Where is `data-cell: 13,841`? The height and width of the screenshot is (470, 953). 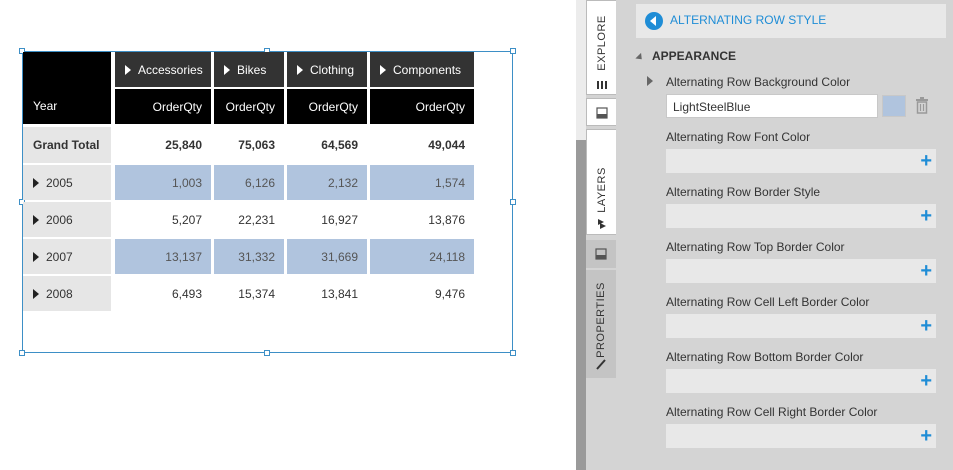 data-cell: 13,841 is located at coordinates (339, 293).